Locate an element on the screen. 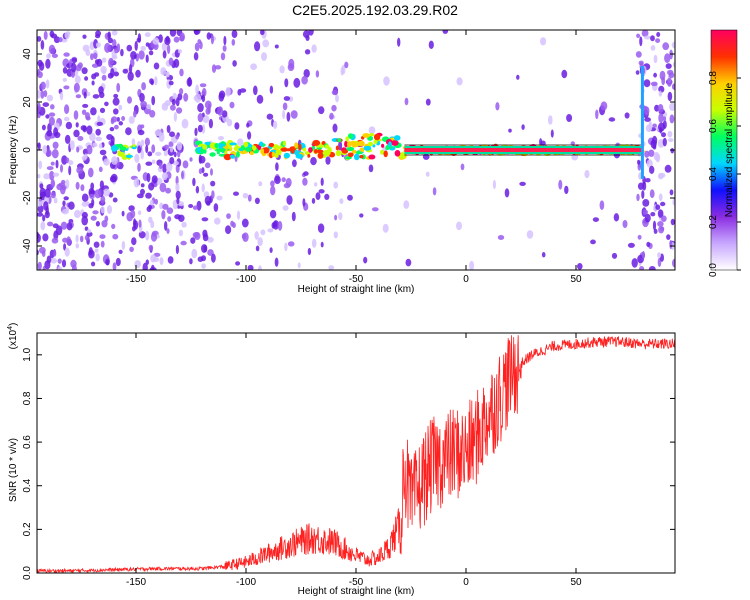 This screenshot has width=750, height=600. carrier-line is located at coordinates (523, 150).